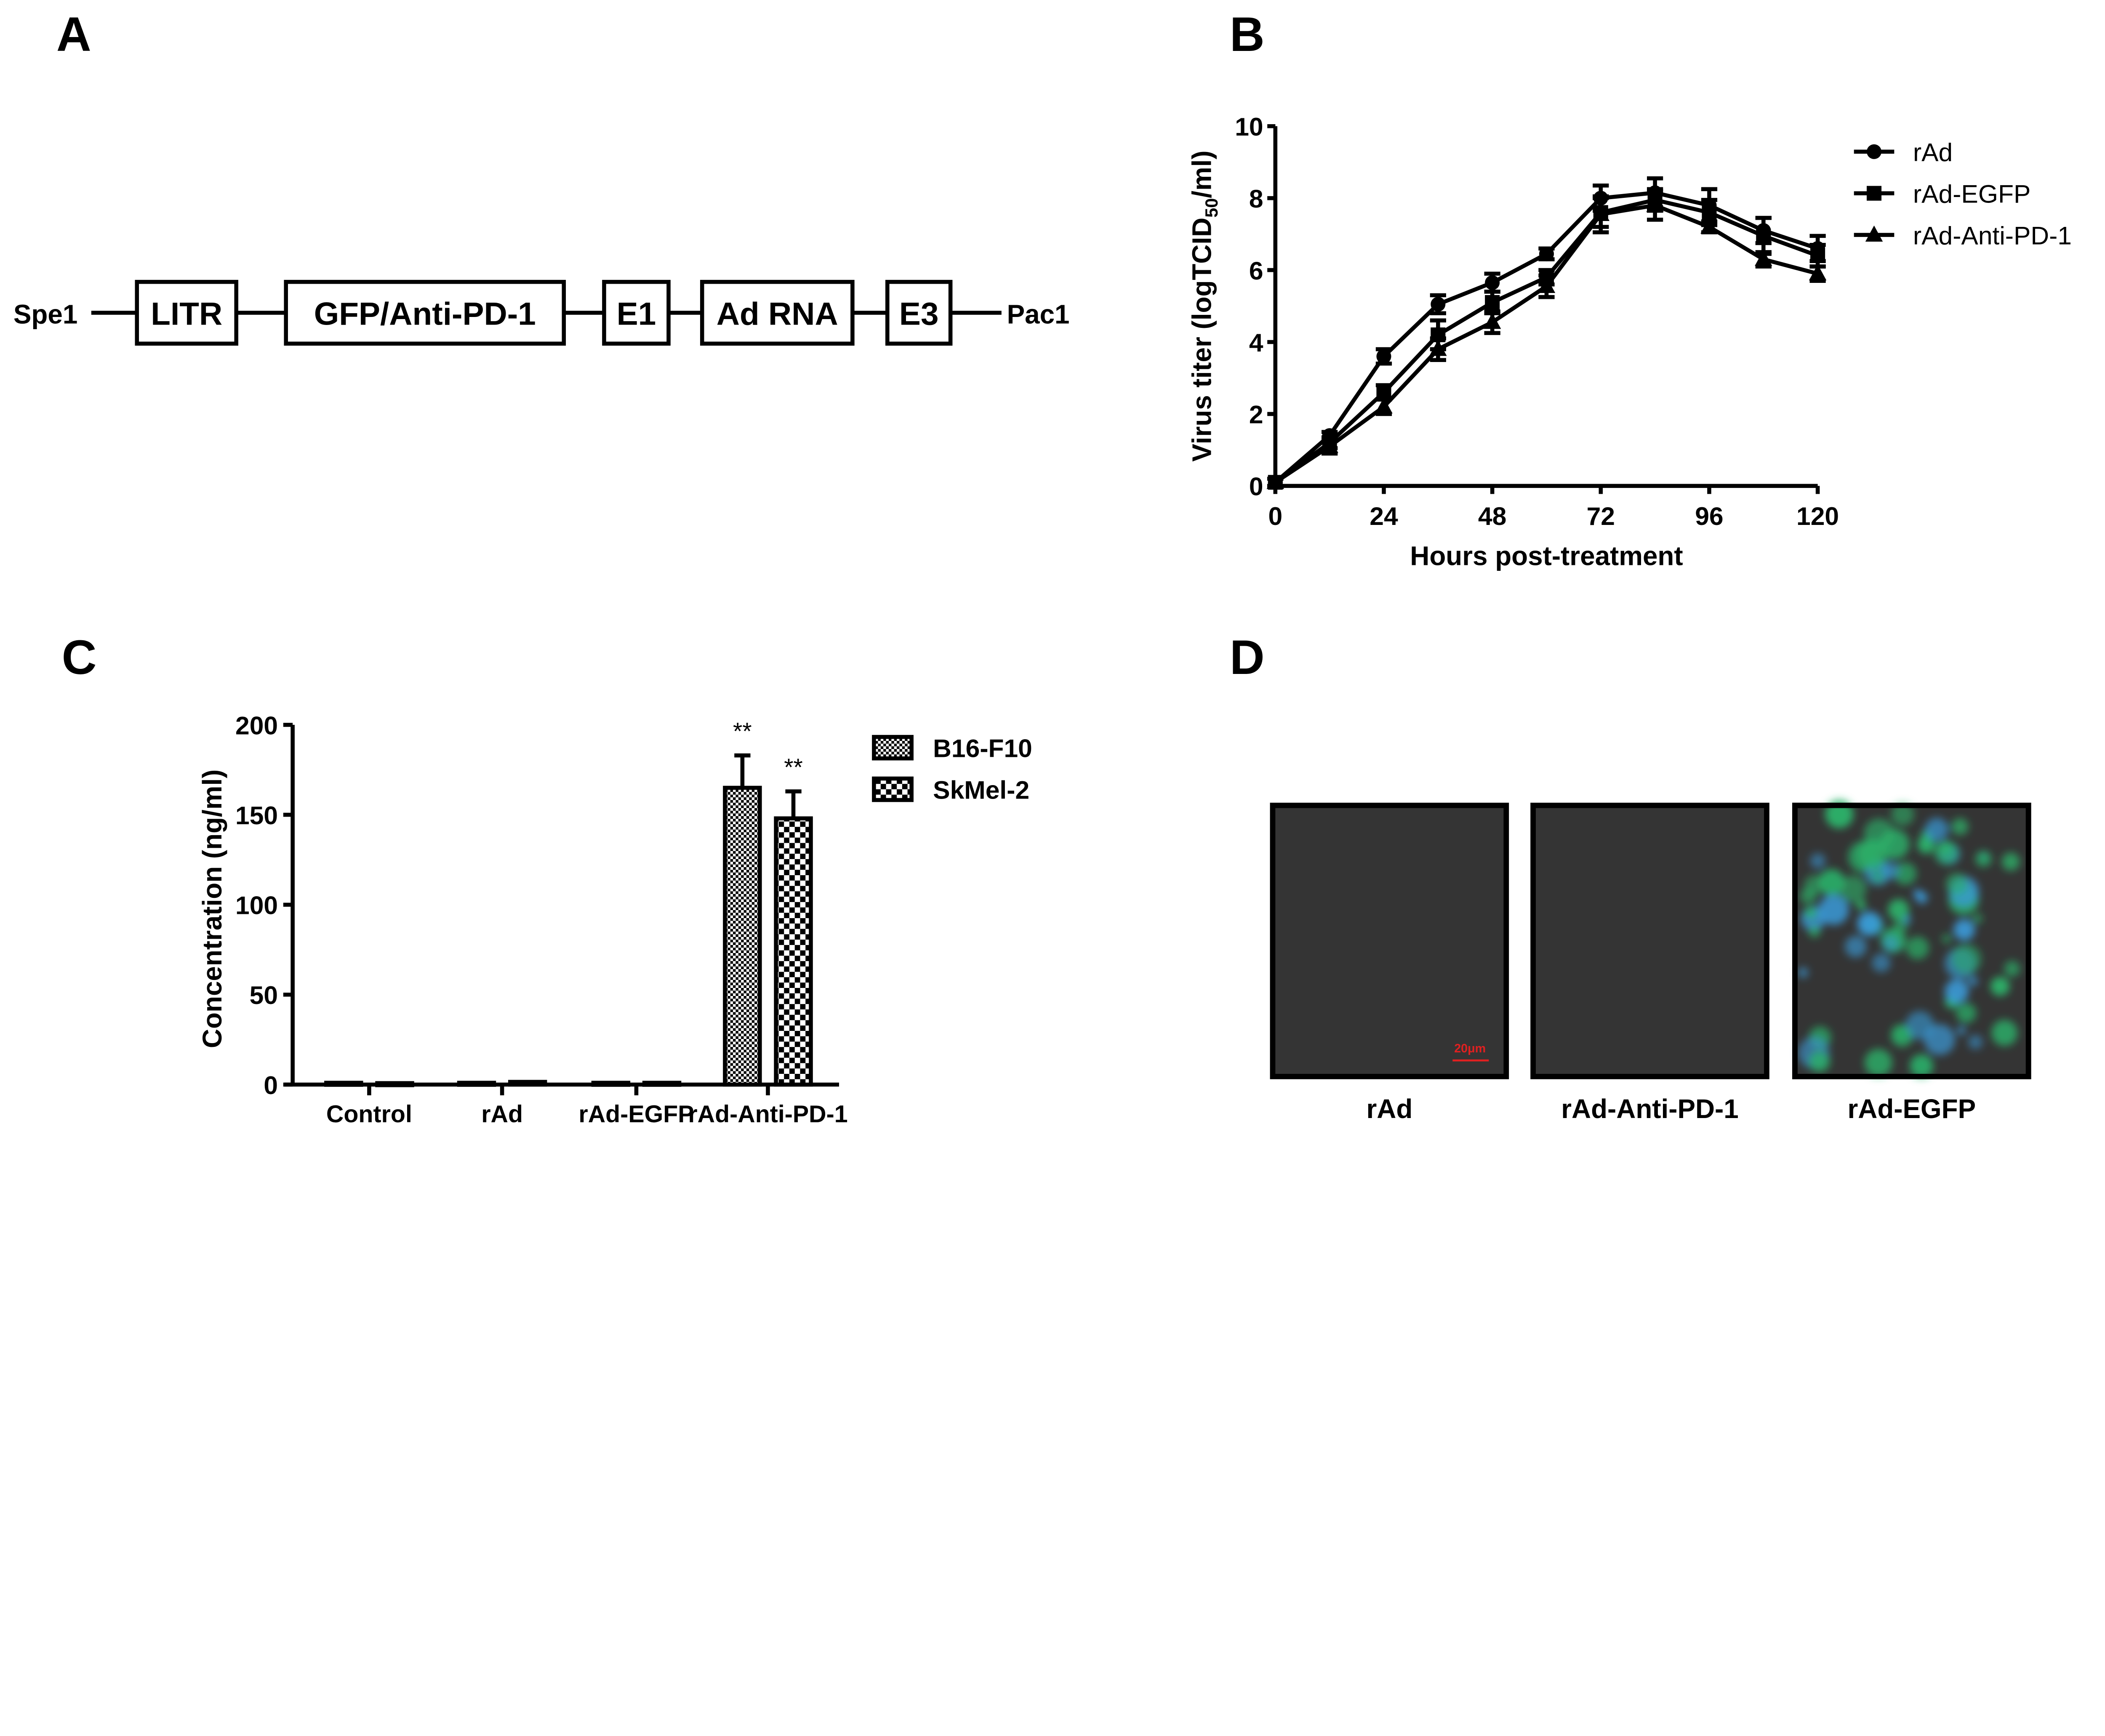  Describe the element at coordinates (1249, 126) in the screenshot. I see `y-tick-label: 10` at that location.